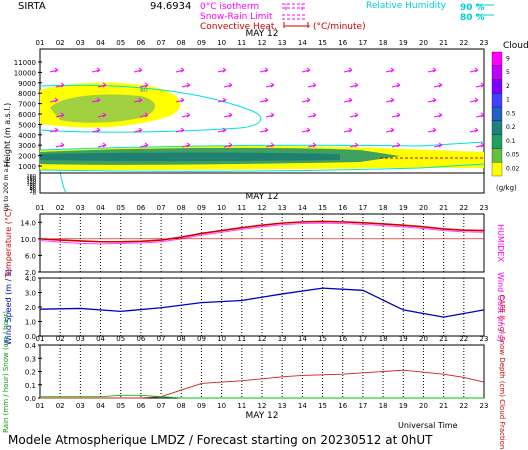 The height and width of the screenshot is (450, 528). Describe the element at coordinates (25, 73) in the screenshot. I see `height-tick-label: 10000` at that location.